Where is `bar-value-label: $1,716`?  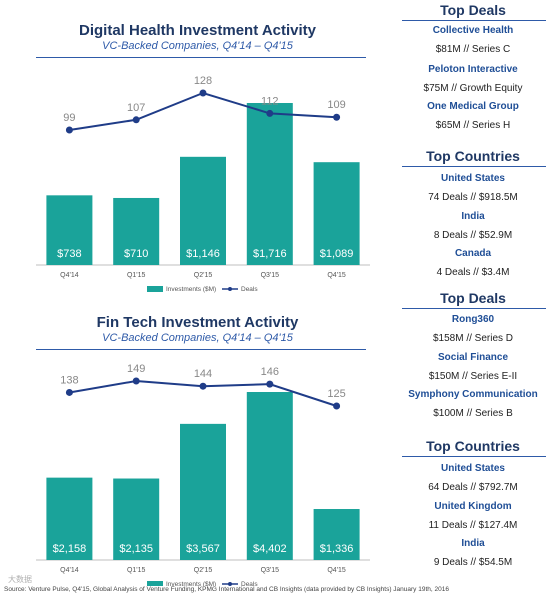 bar-value-label: $1,716 is located at coordinates (270, 254).